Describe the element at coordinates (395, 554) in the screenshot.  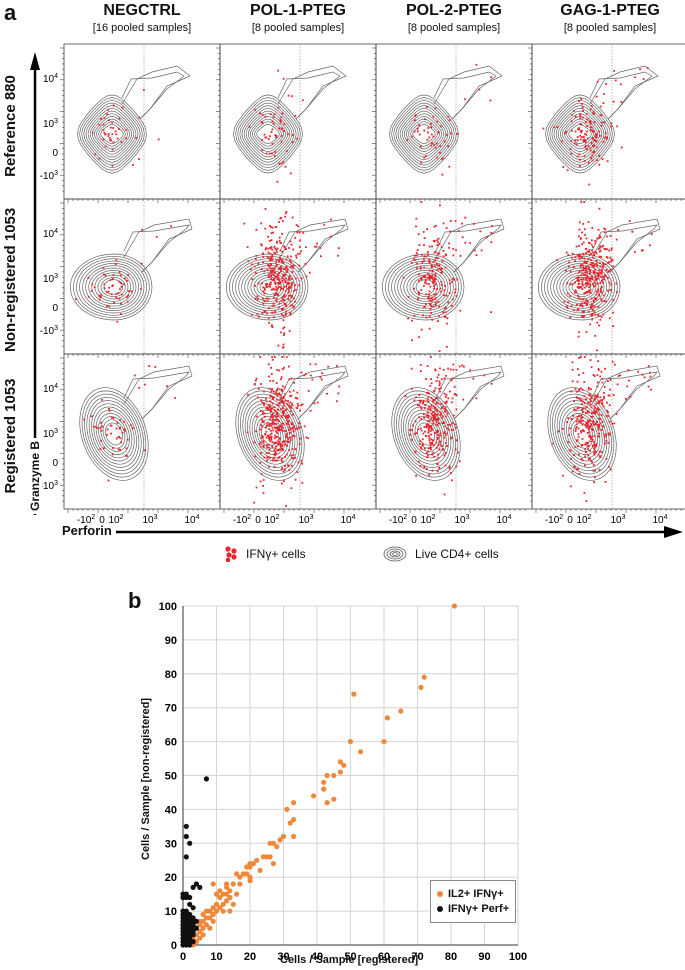
I see `contour-rings-icon` at that location.